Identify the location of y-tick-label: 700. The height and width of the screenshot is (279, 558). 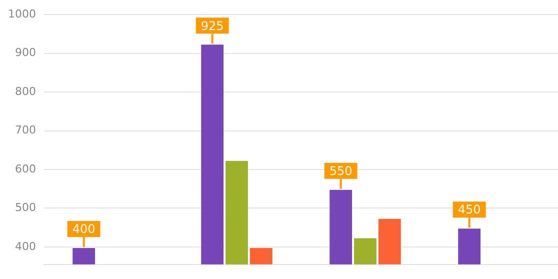
(25, 130).